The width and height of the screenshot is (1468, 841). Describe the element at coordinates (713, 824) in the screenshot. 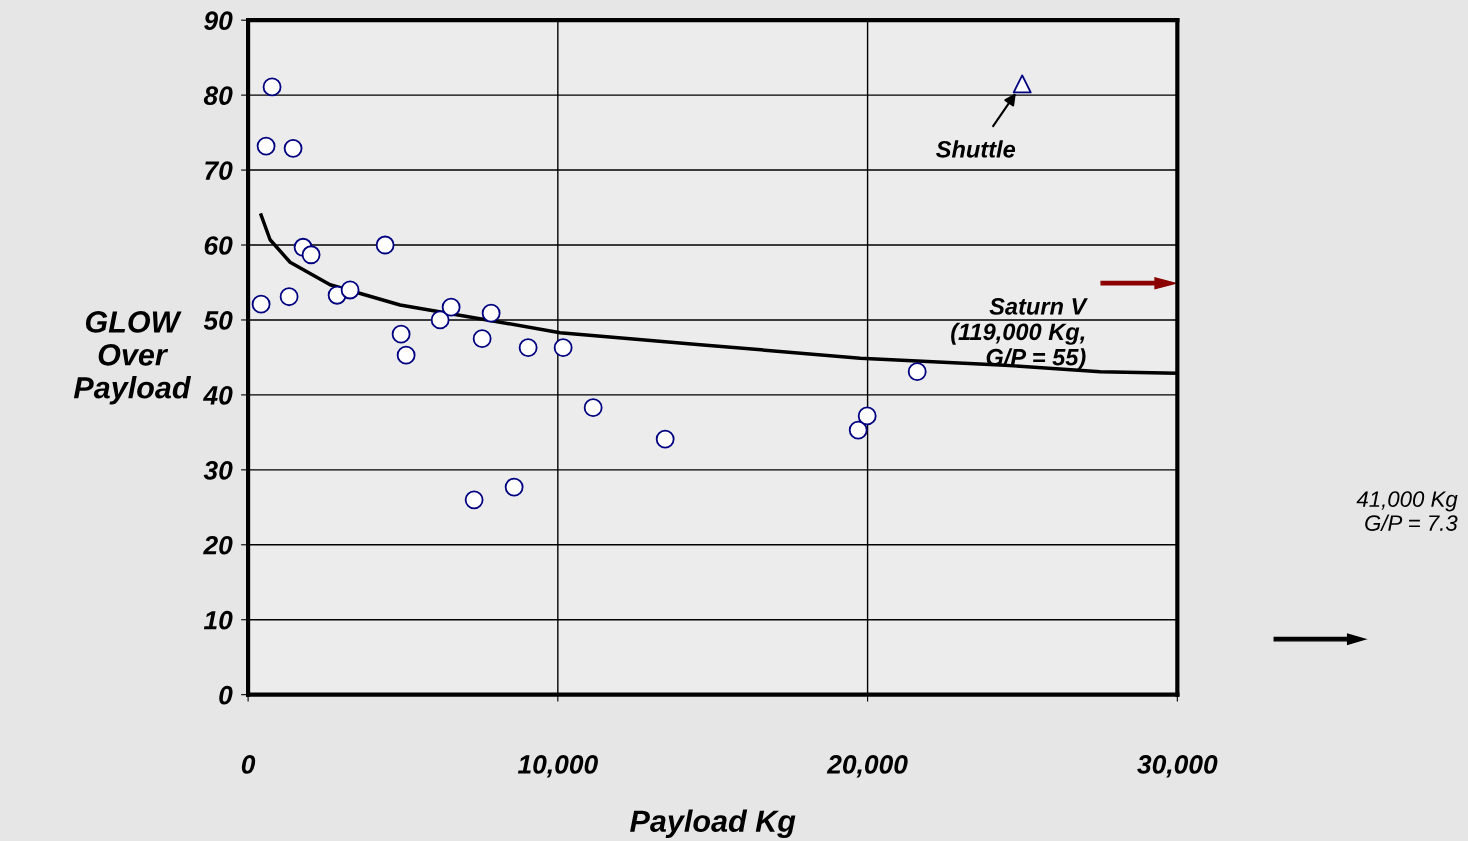

I see `x-axis-title: Payload Kg` at that location.